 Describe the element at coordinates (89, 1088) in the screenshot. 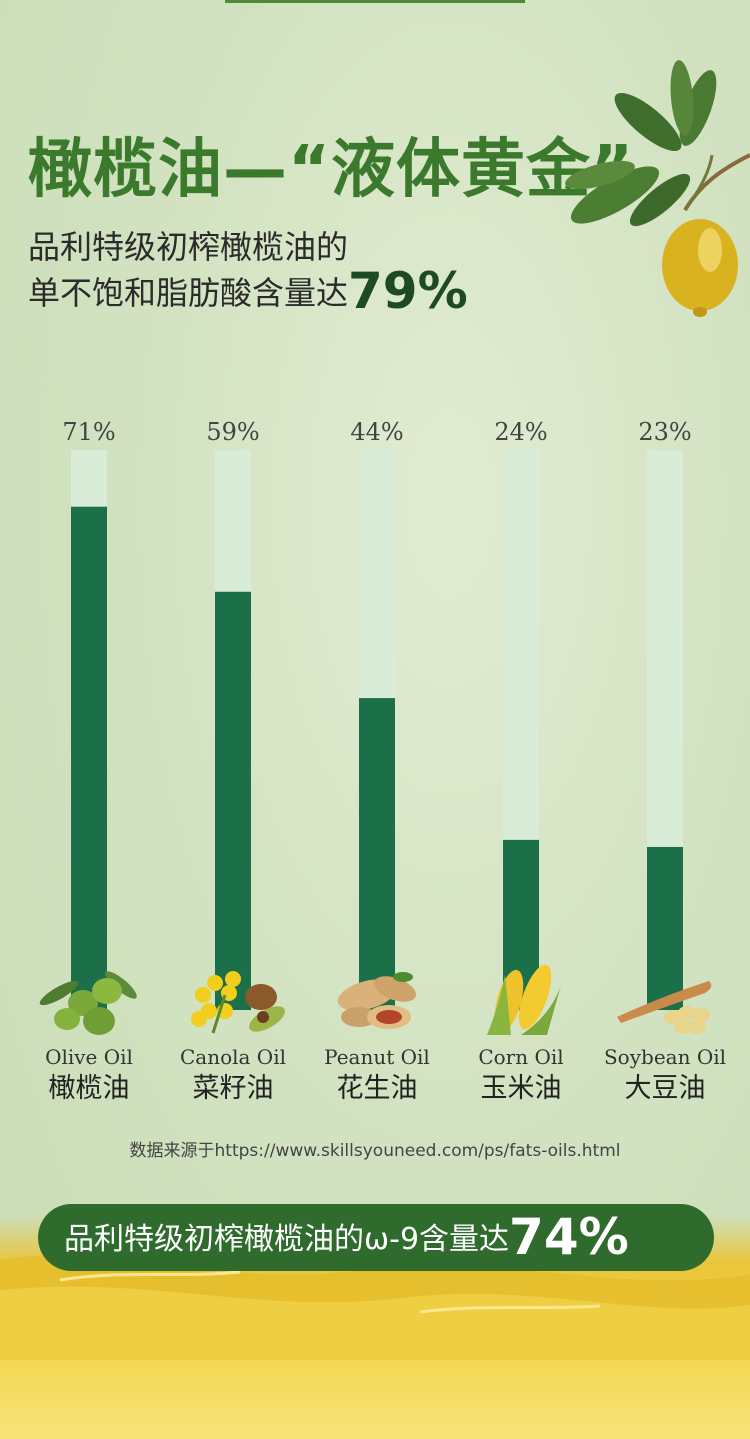

I see `category-label-zh: 橄榄油` at that location.